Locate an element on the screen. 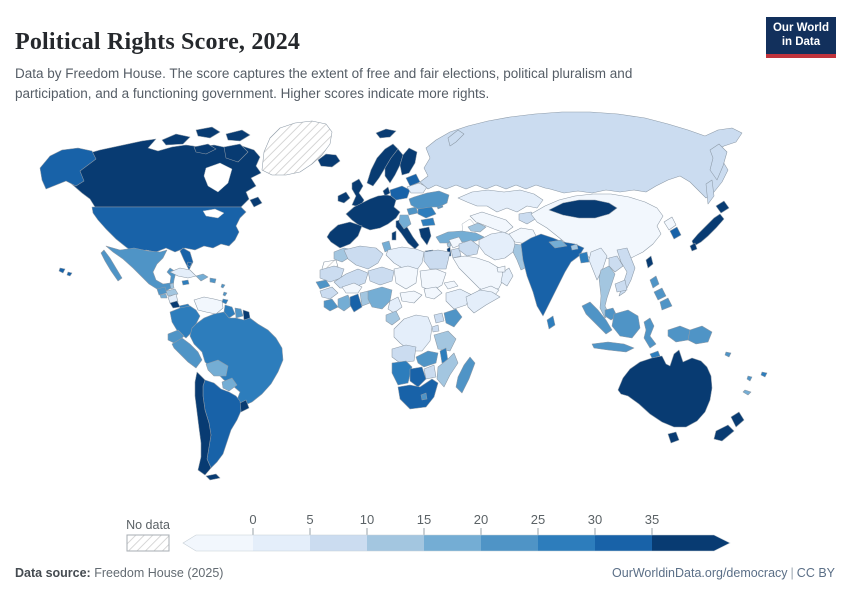  country-jordan is located at coordinates (456, 253).